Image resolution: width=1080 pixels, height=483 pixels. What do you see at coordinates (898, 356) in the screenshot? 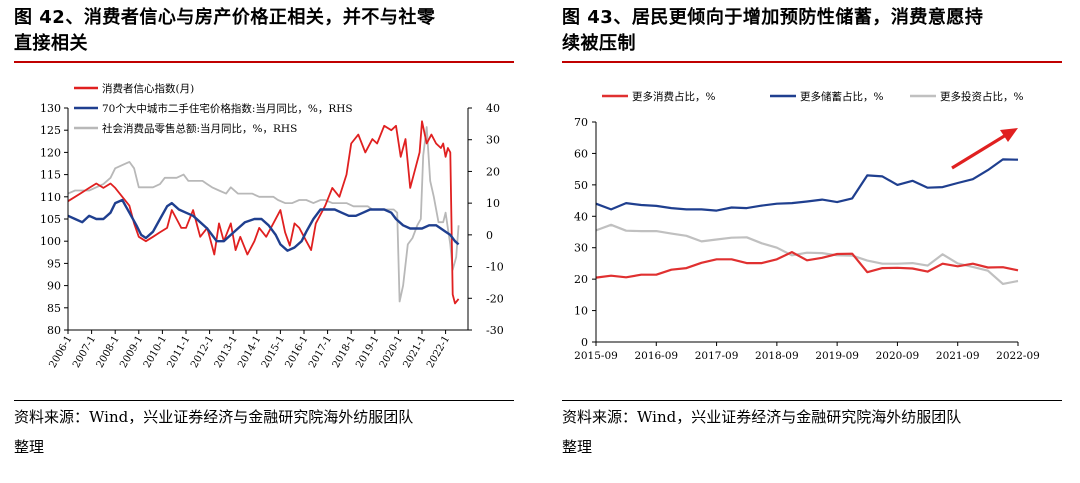
I see `x-tick-label: 2020-09` at bounding box center [898, 356].